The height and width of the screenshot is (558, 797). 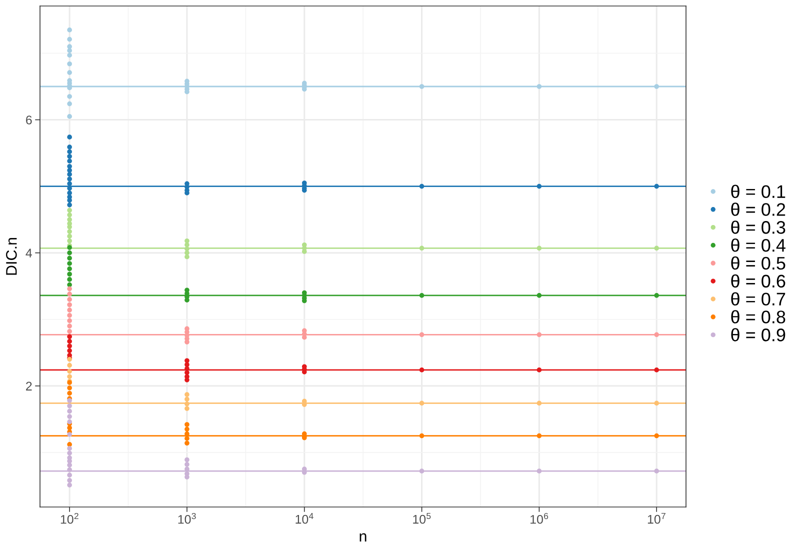 I want to click on y-tick-label: 6, so click(x=29, y=120).